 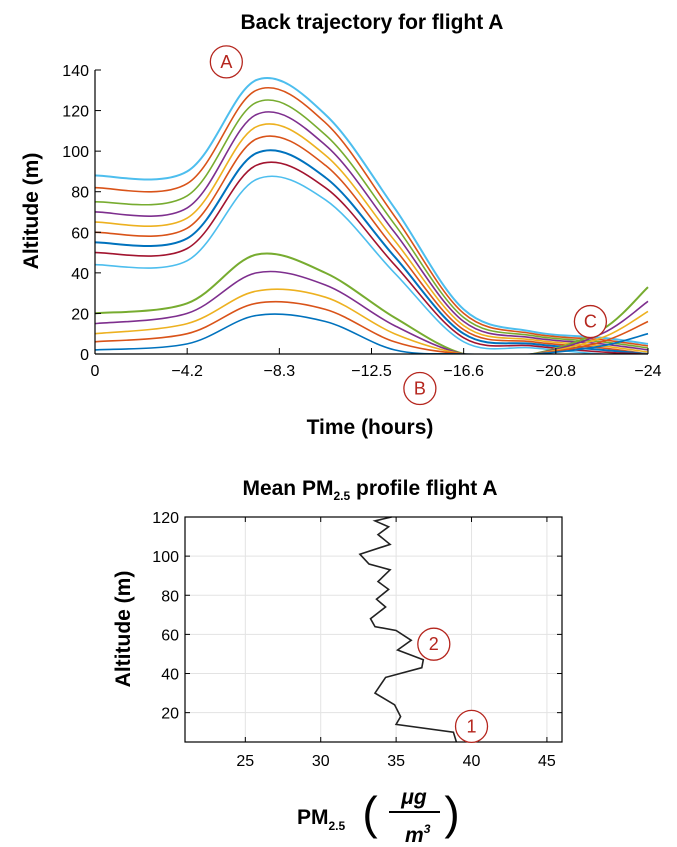 What do you see at coordinates (75, 71) in the screenshot?
I see `trajectory-y-tick-label-7: 140` at bounding box center [75, 71].